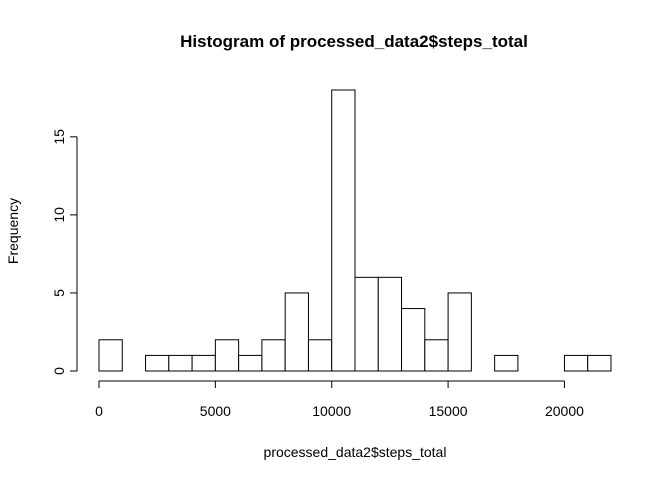 This screenshot has width=672, height=485. Describe the element at coordinates (564, 411) in the screenshot. I see `x-tick-label: 20000` at that location.